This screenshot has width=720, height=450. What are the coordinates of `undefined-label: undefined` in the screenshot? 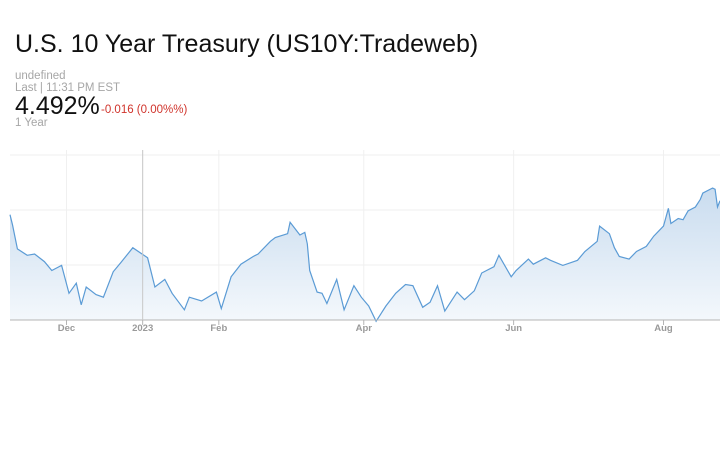 It's located at (40, 76).